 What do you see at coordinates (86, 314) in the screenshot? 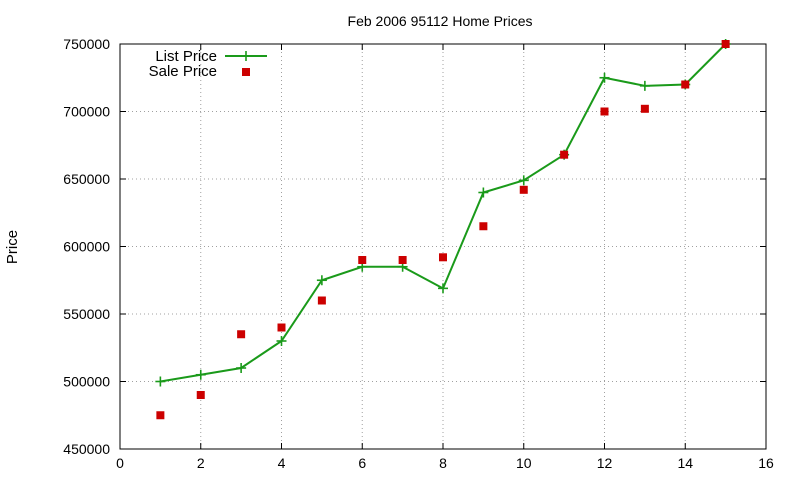
I see `y-tick-label: 550000` at bounding box center [86, 314].